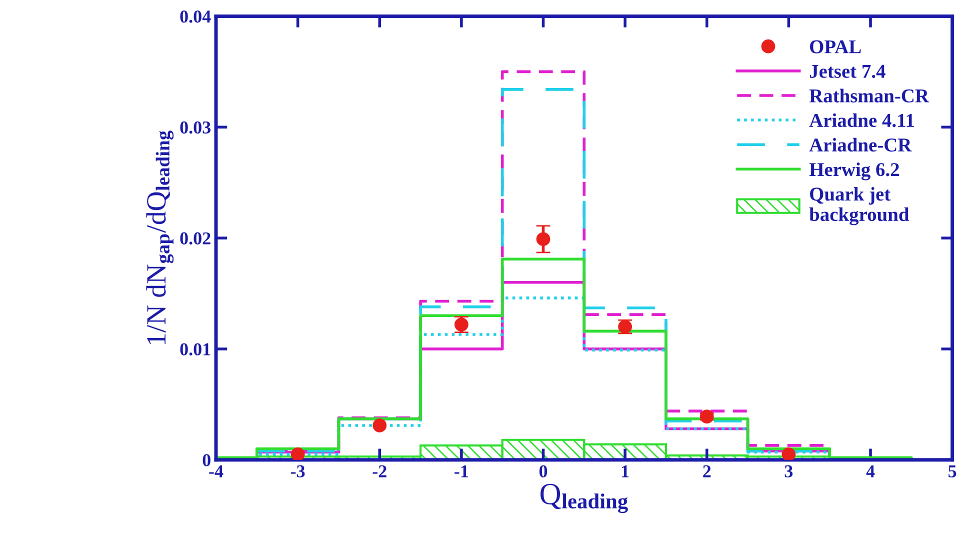 The image size is (960, 541). Describe the element at coordinates (297, 471) in the screenshot. I see `x-tick-label: -3` at that location.